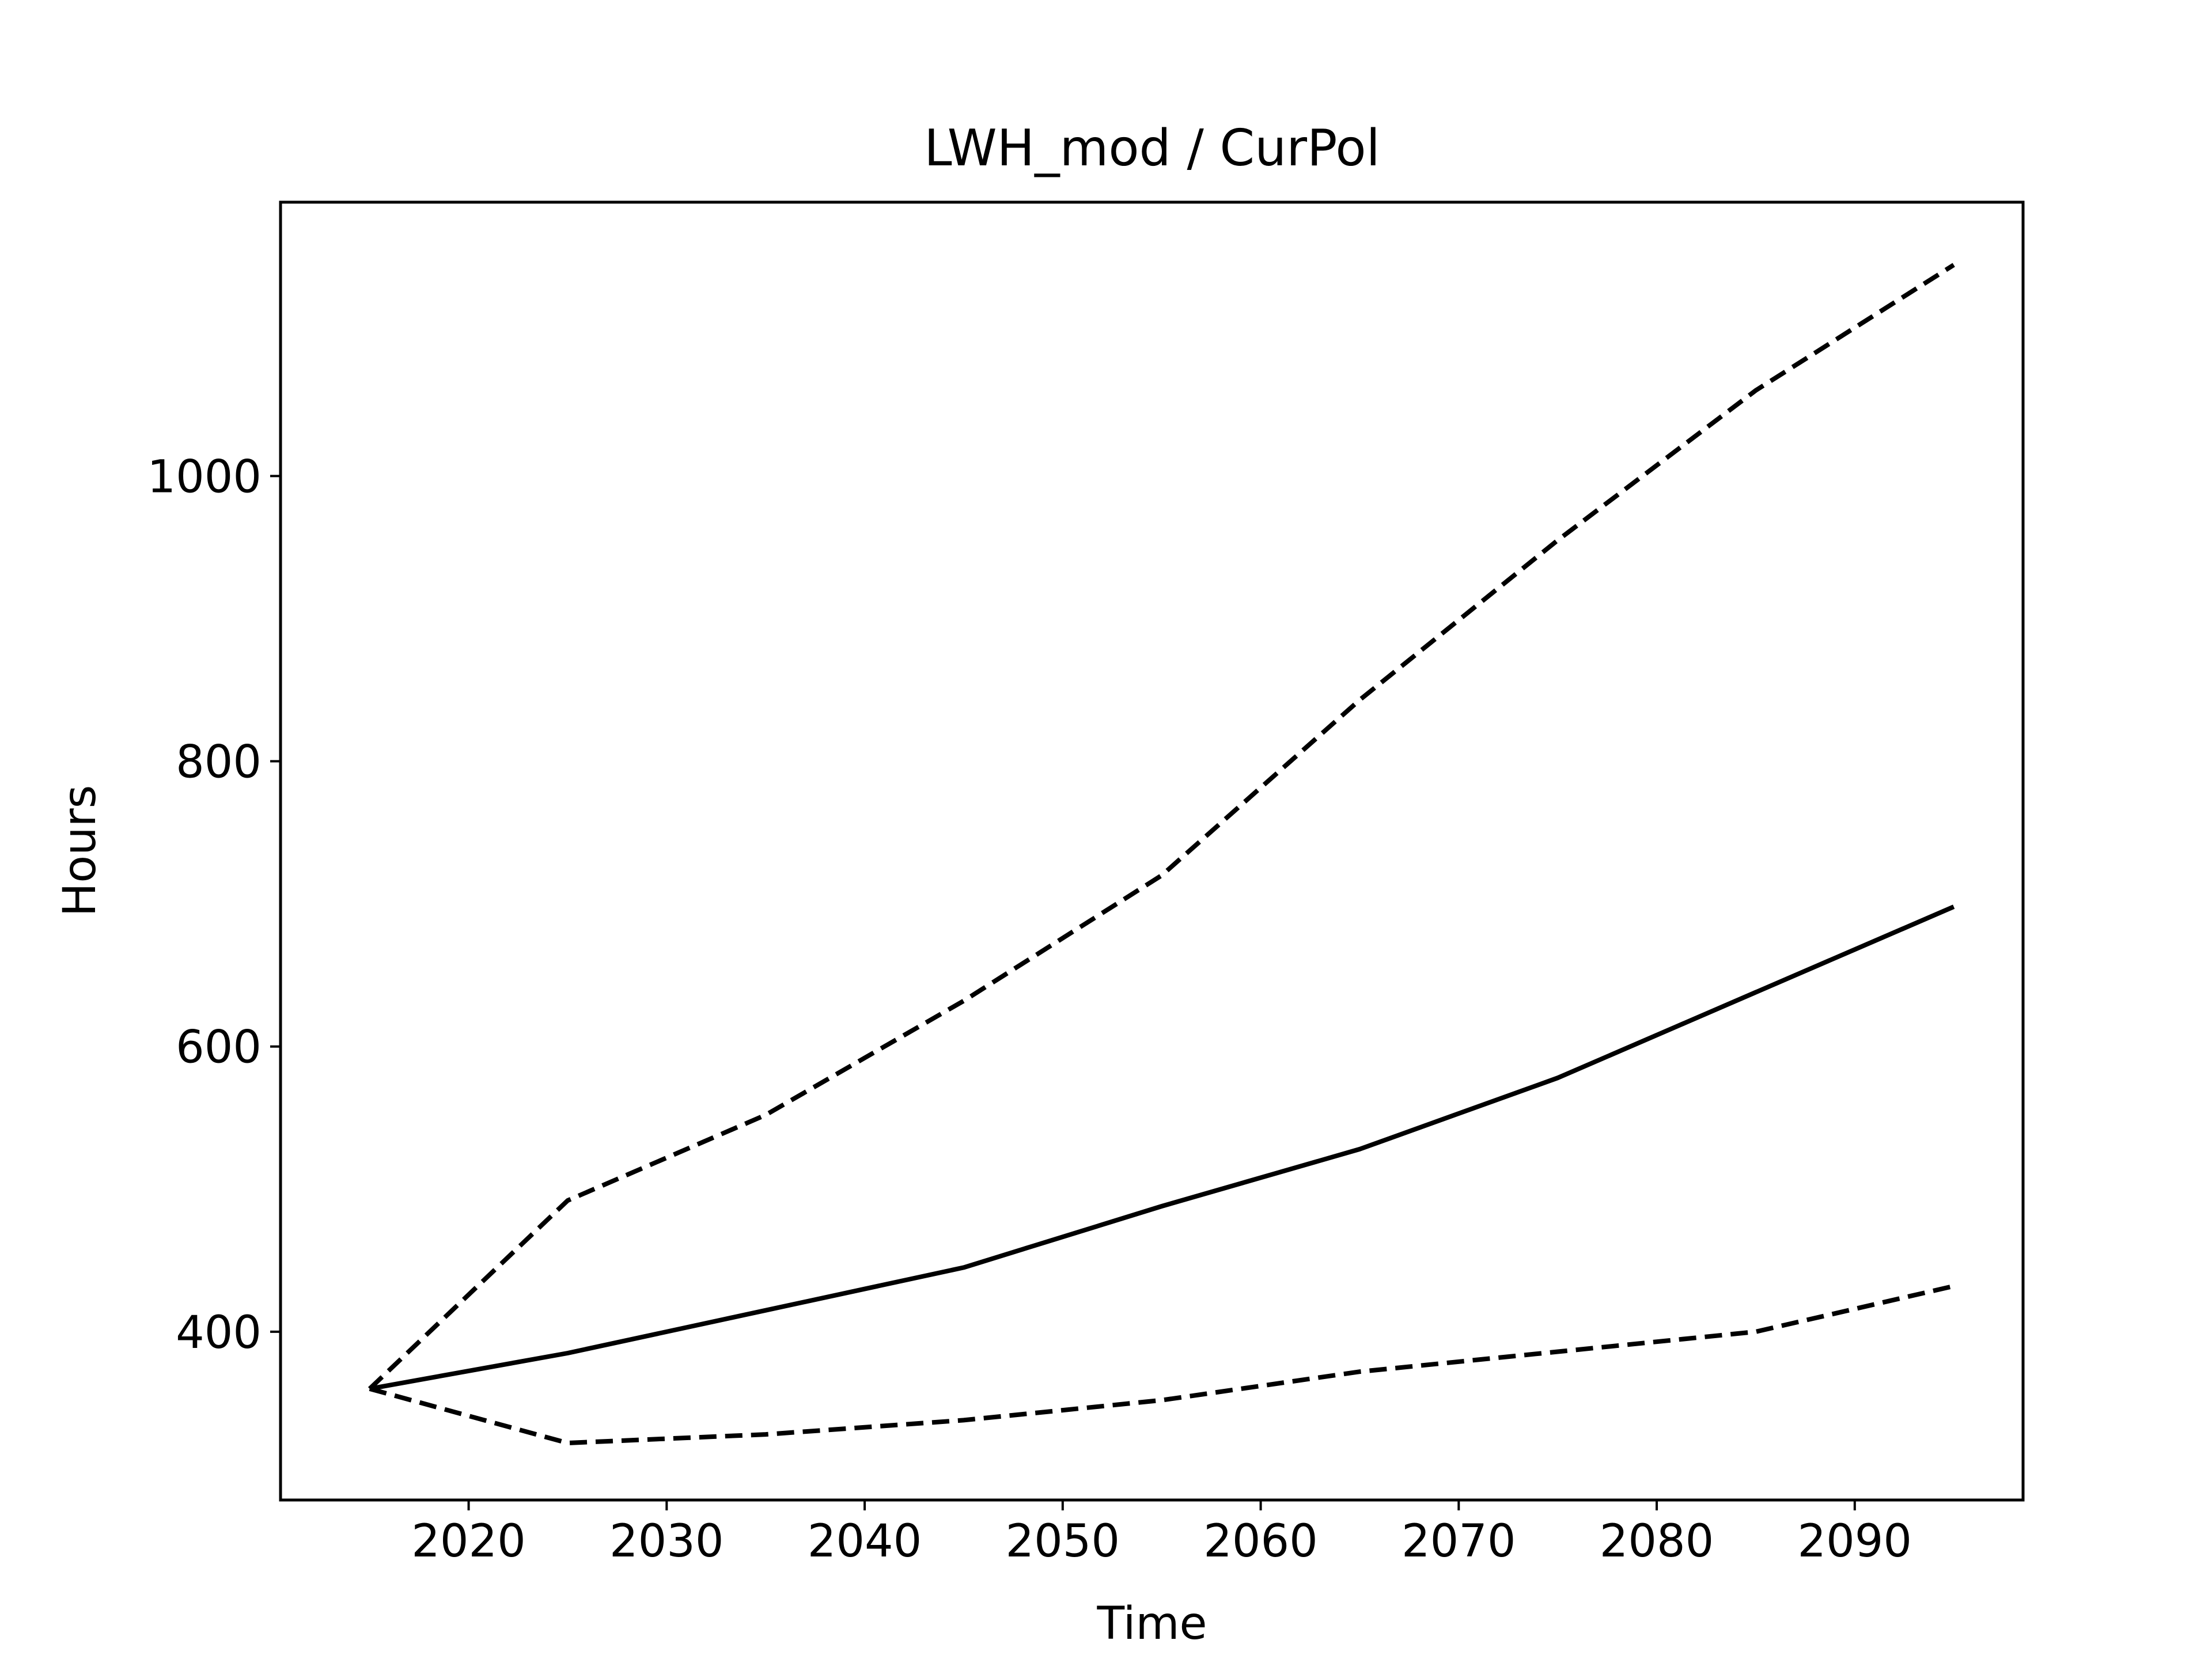 The width and height of the screenshot is (2212, 1659). What do you see at coordinates (1152, 148) in the screenshot?
I see `chart-title: LWH_mod / CurPol` at bounding box center [1152, 148].